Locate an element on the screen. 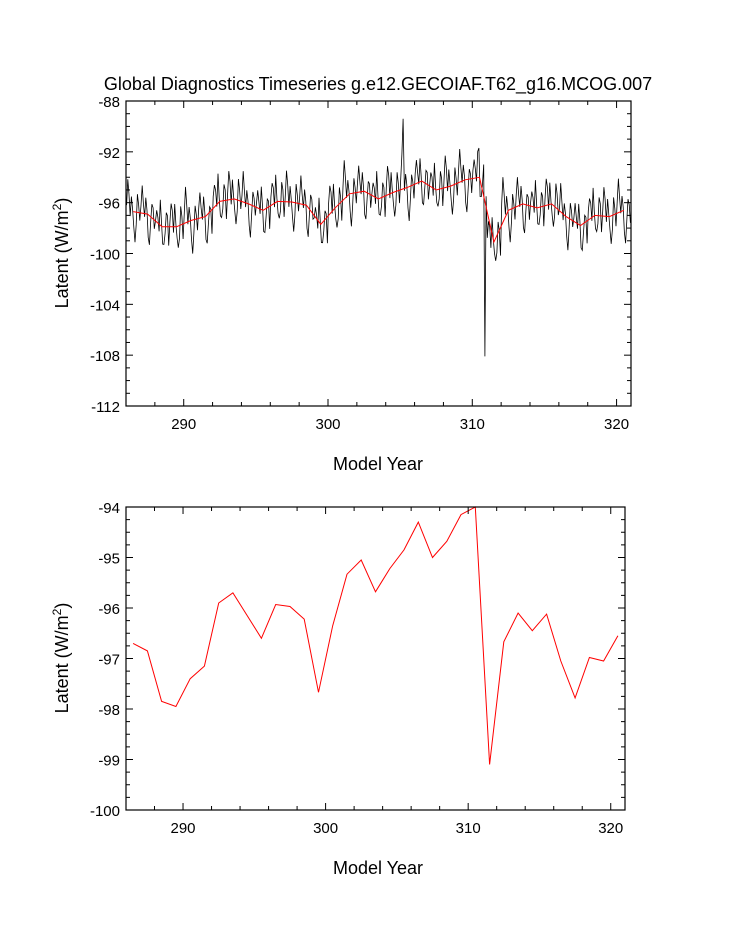 The height and width of the screenshot is (945, 733). top-ytick-label: -88 is located at coordinates (109, 102).